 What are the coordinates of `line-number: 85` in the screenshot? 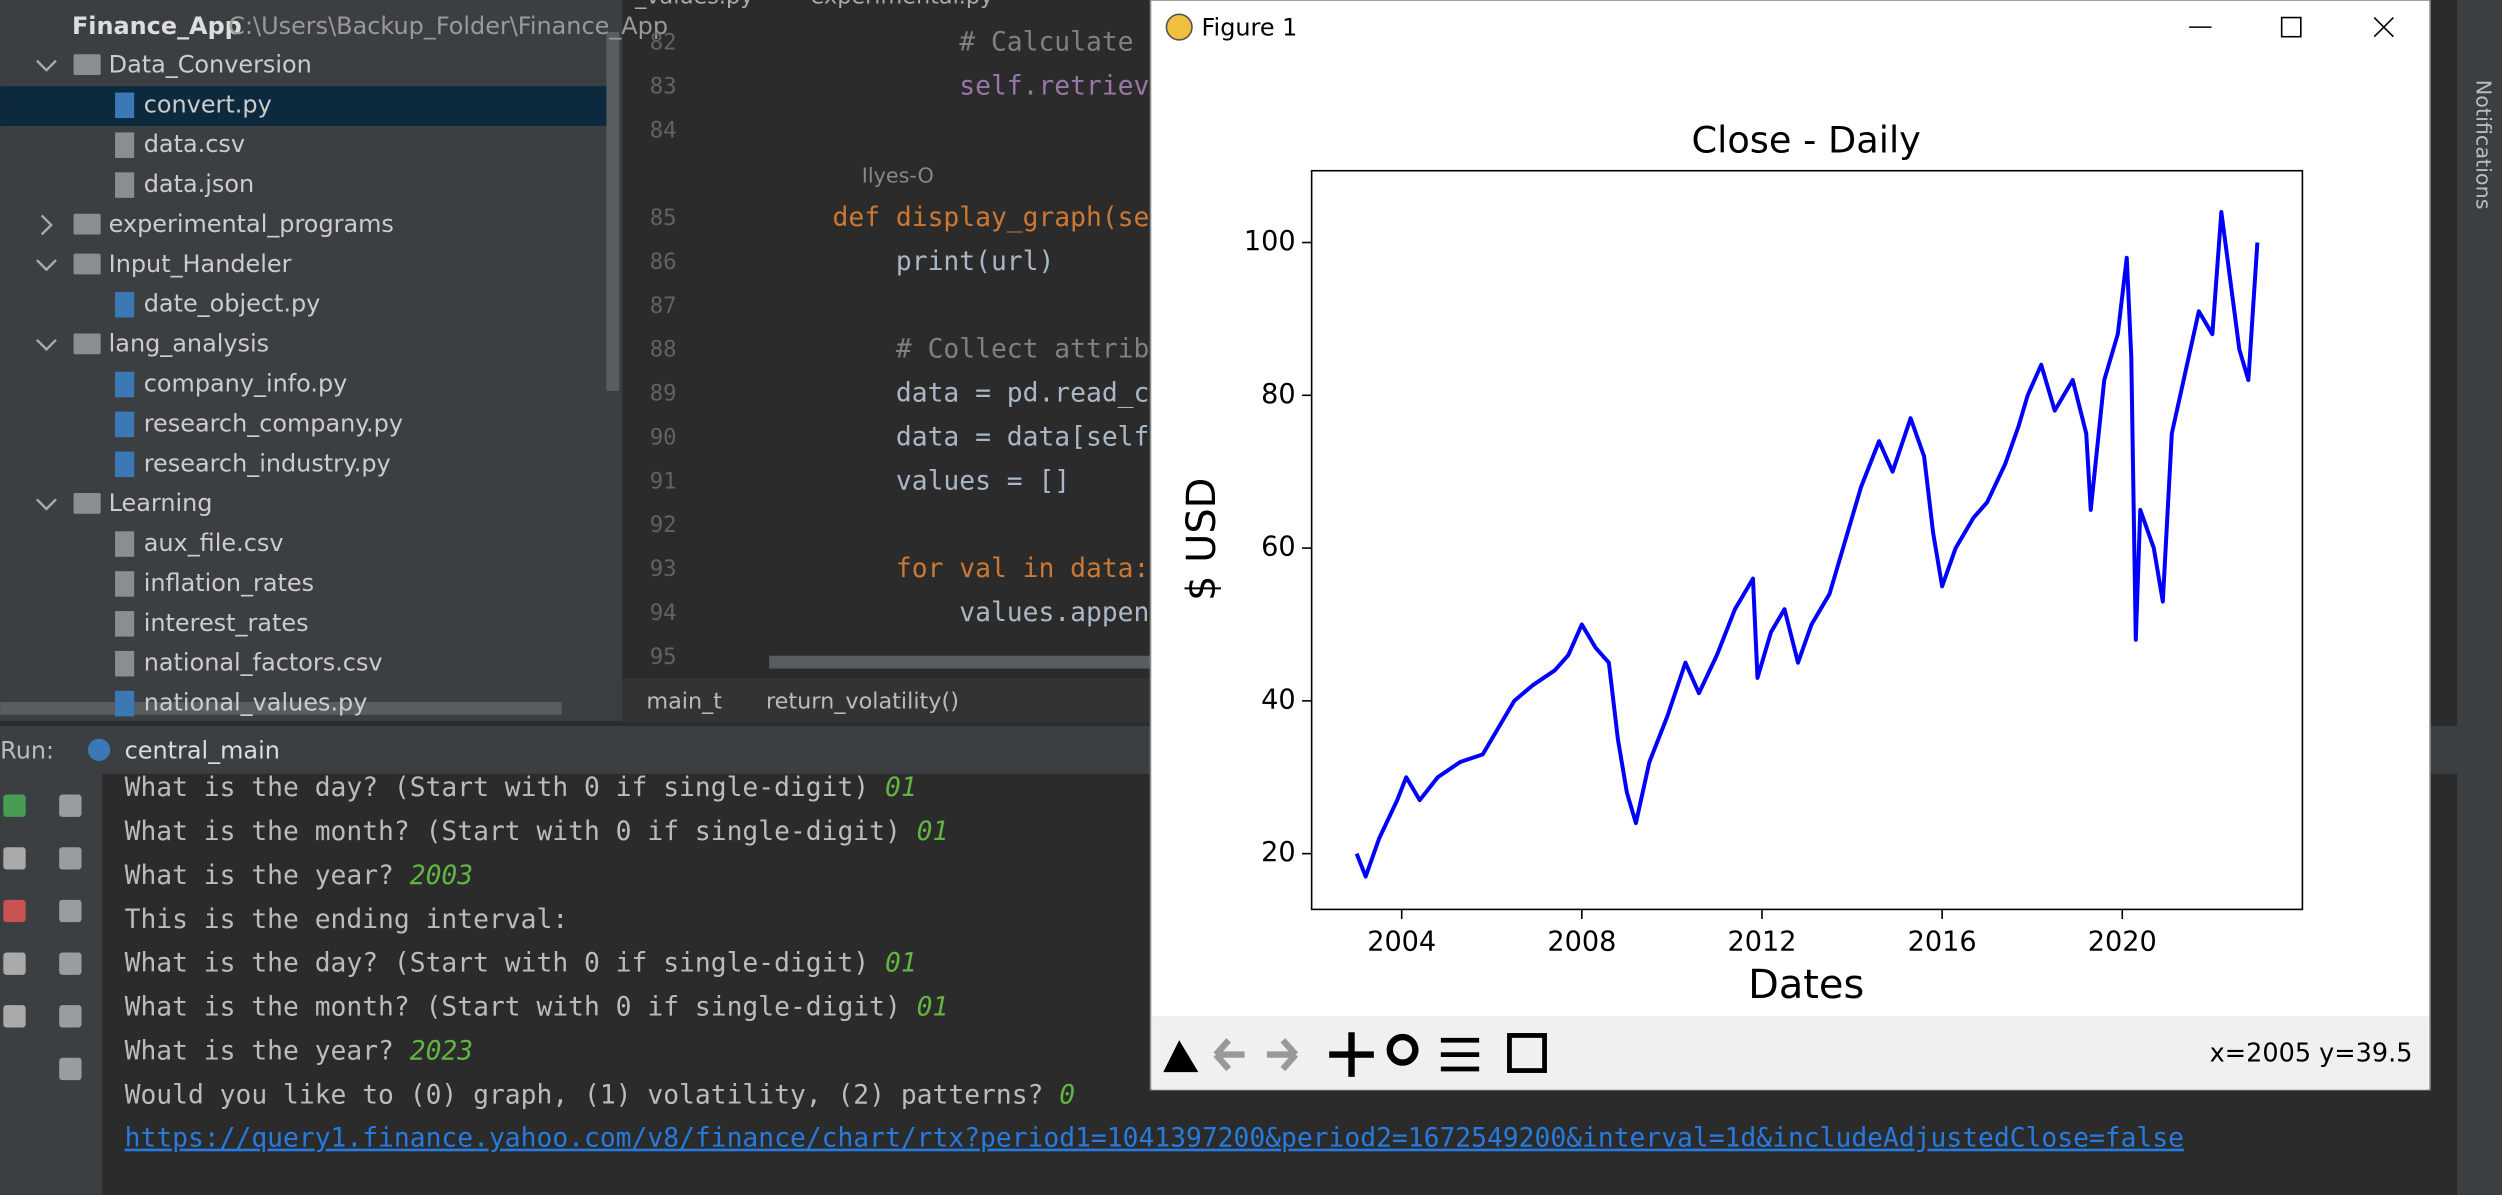 It's located at (663, 218).